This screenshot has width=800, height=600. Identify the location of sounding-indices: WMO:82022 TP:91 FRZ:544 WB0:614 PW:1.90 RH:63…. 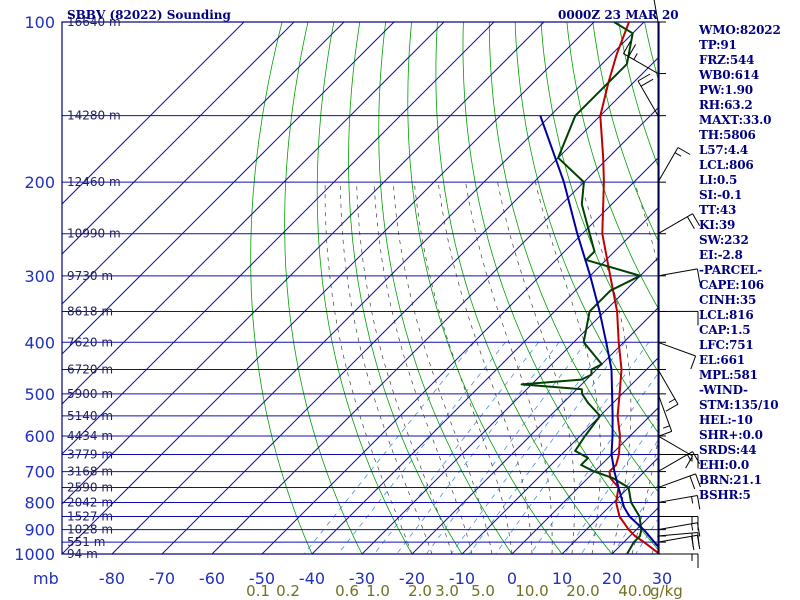
(740, 263).